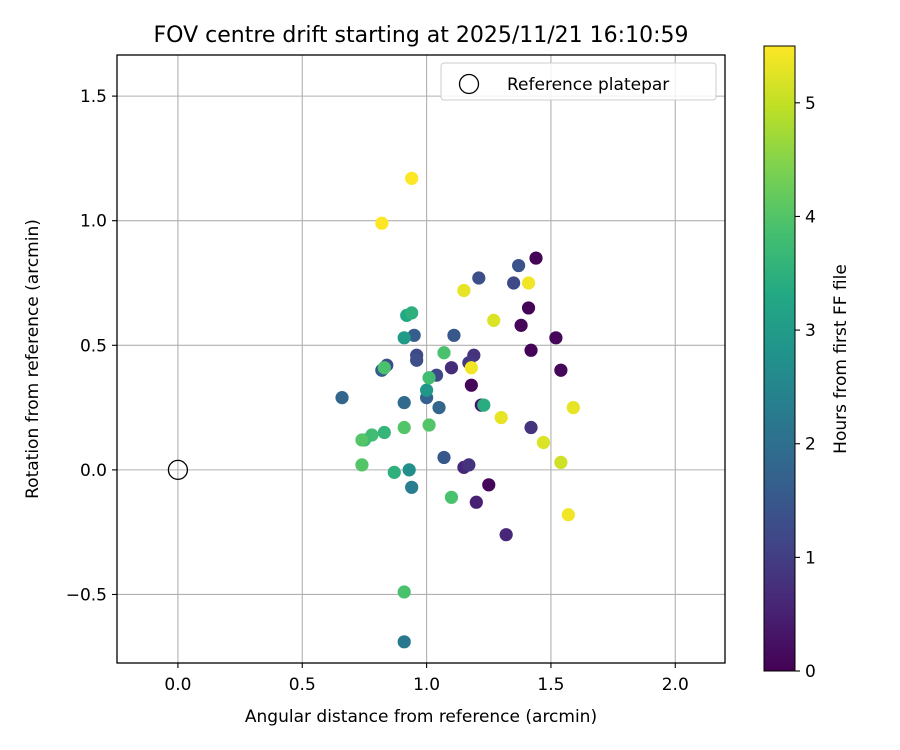  I want to click on colorbar-label: Hours from first FF file, so click(841, 359).